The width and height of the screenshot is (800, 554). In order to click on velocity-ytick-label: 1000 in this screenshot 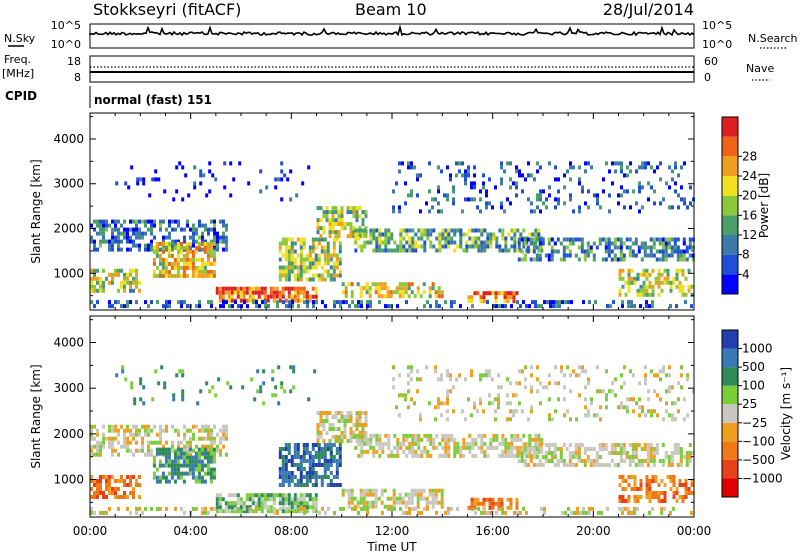, I will do `click(68, 480)`.